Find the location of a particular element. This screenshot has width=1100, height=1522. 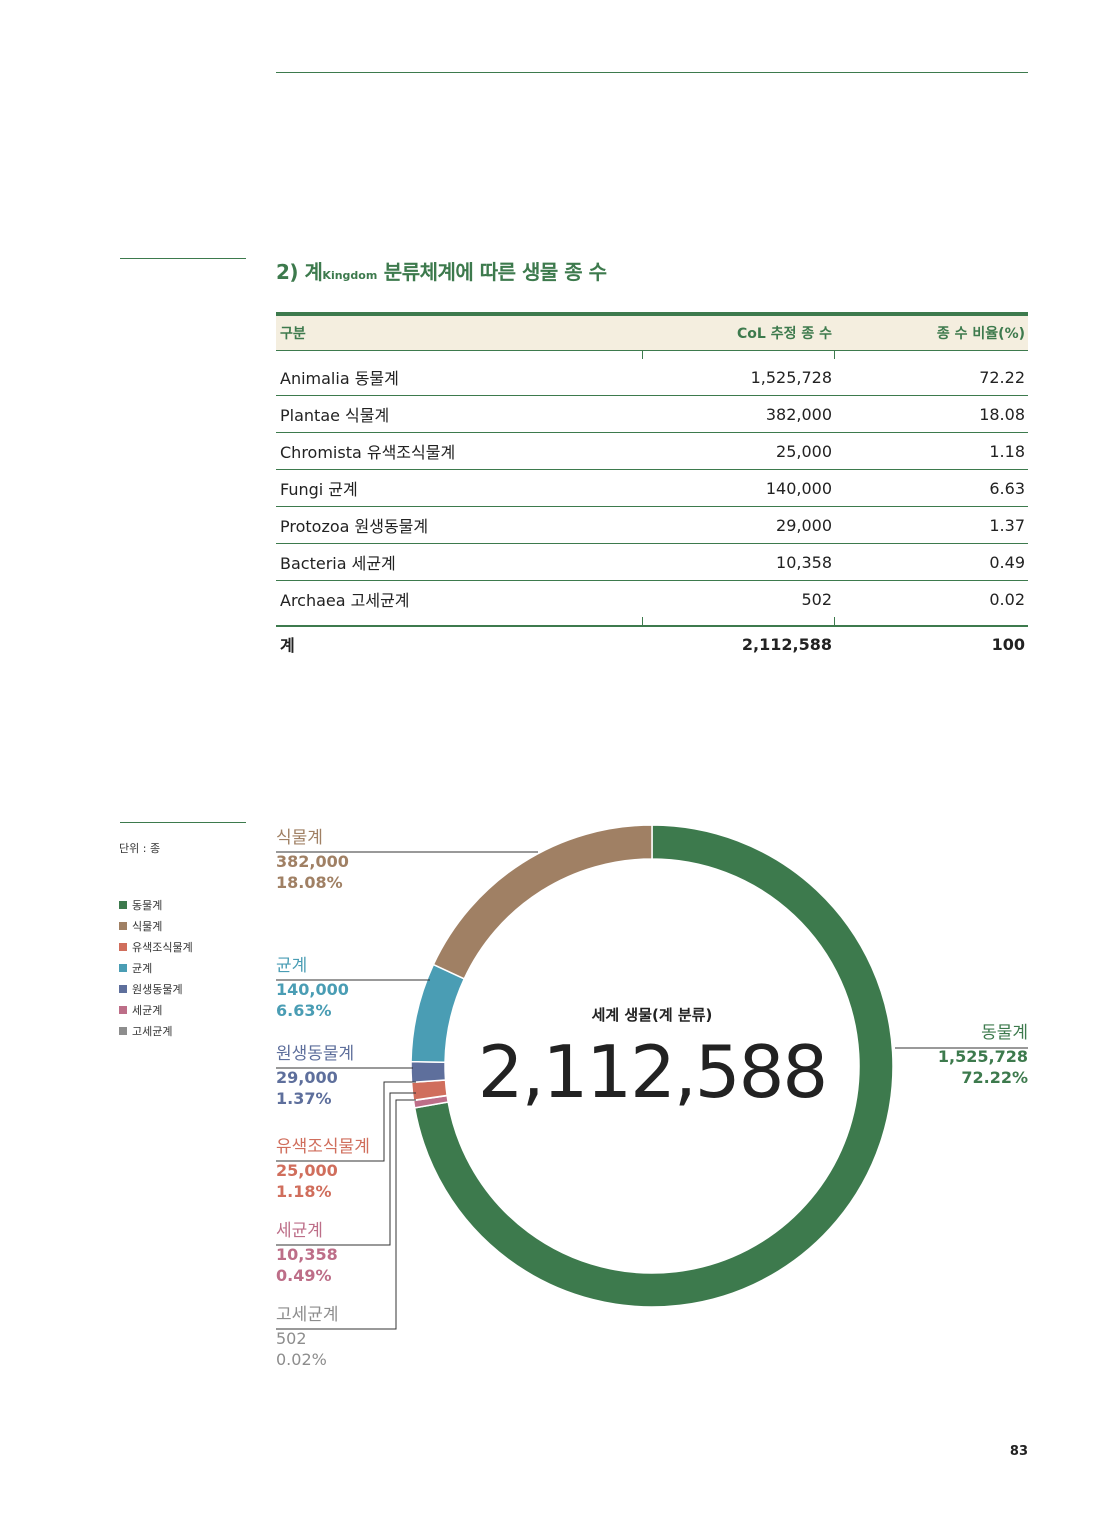

legend-item: 세균계 is located at coordinates (156, 1009).